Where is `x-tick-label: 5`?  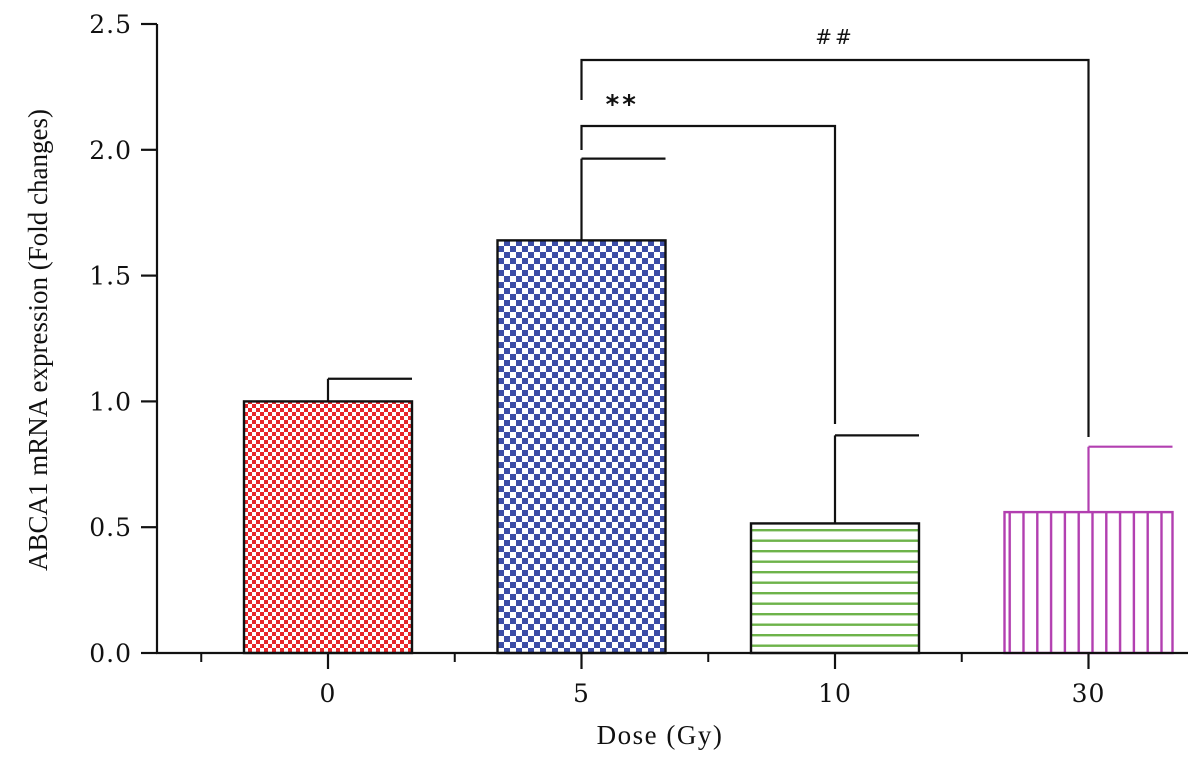 x-tick-label: 5 is located at coordinates (581, 693).